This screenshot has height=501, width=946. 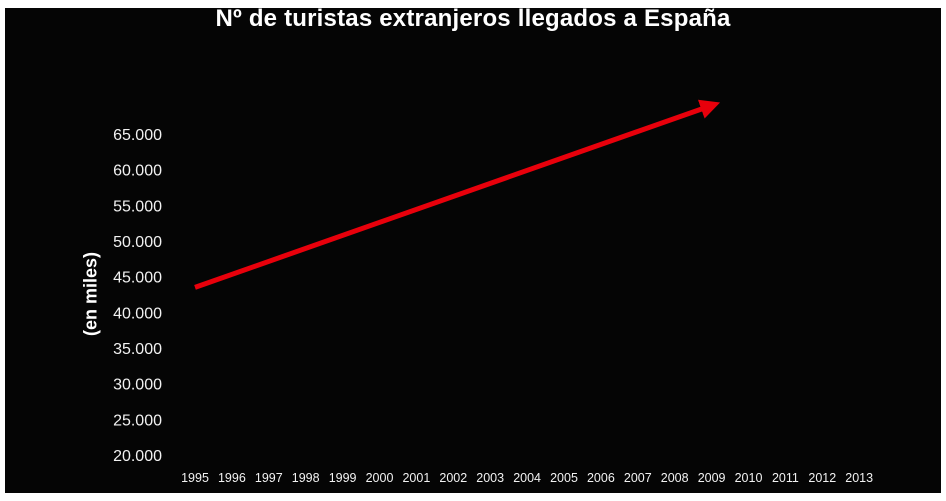 I want to click on x-tick-label: 1995, so click(x=195, y=478).